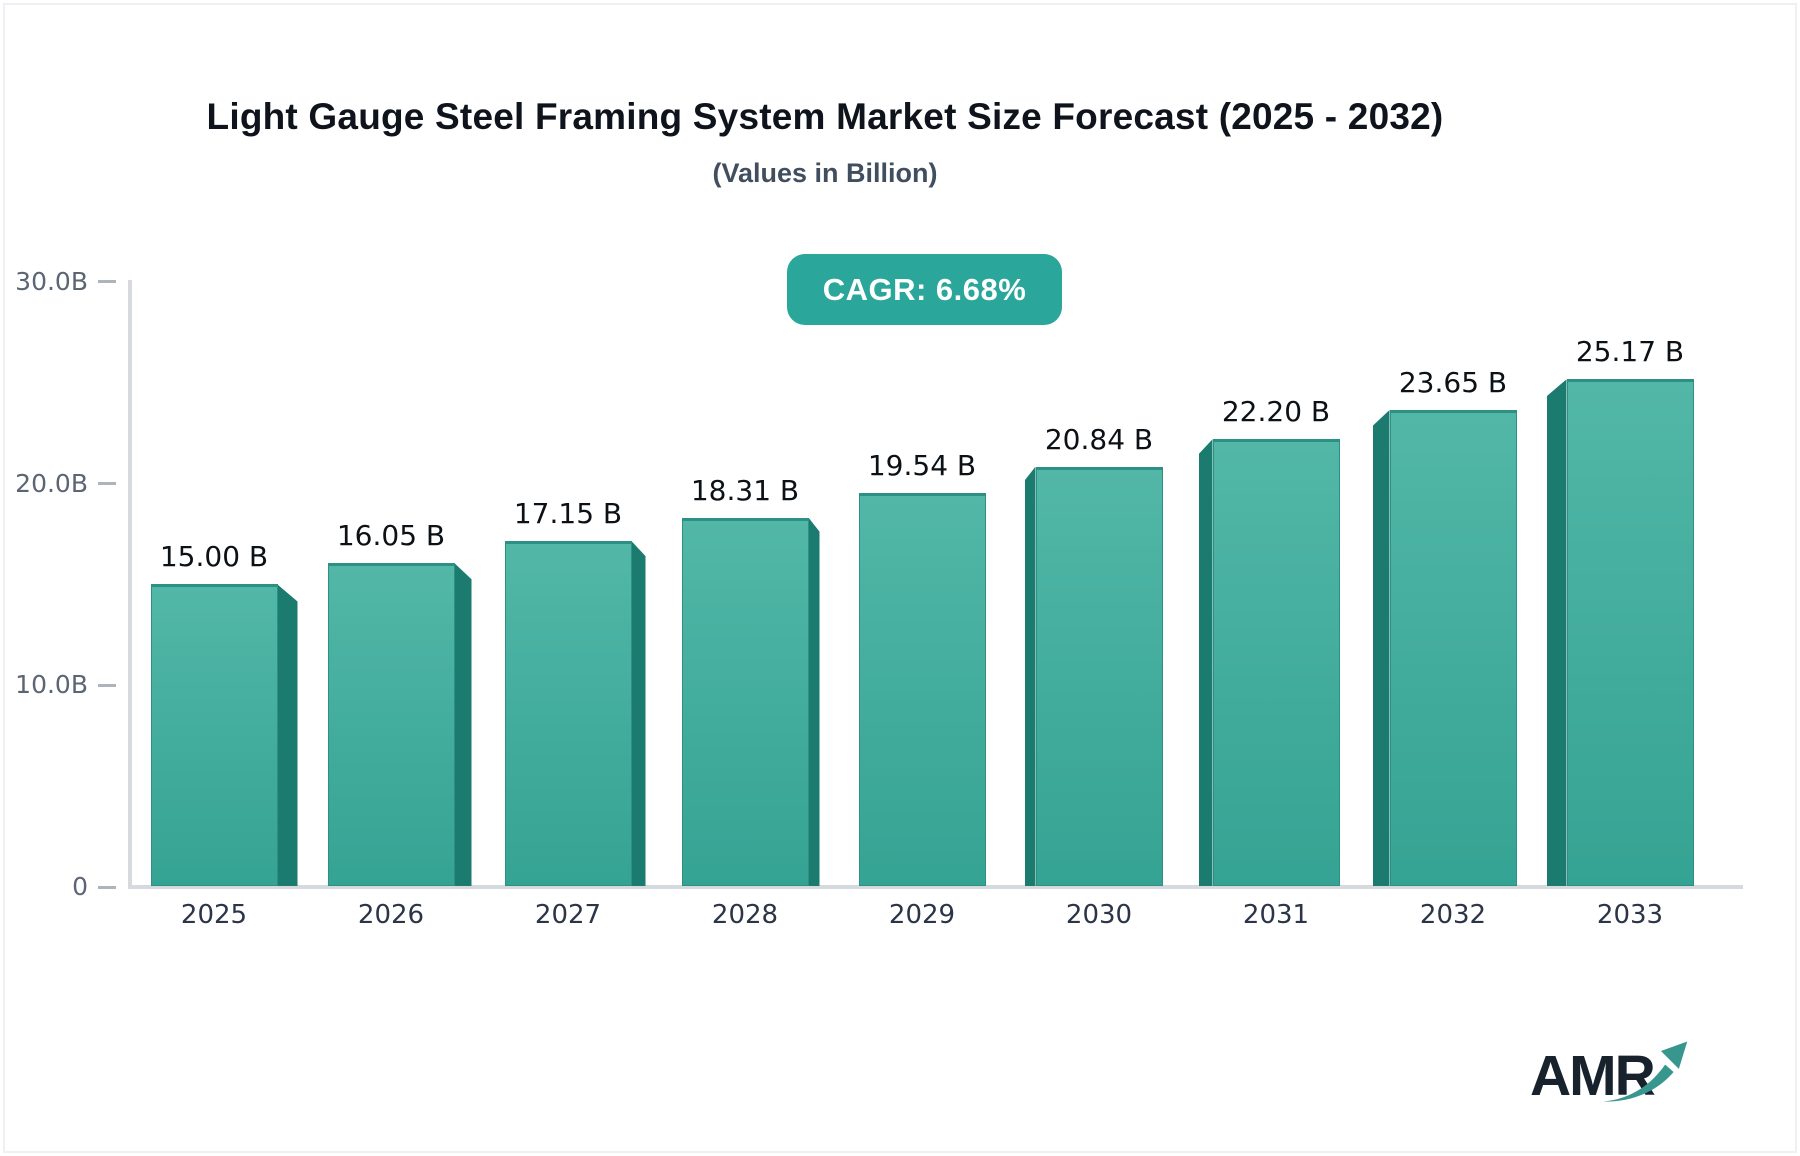 The height and width of the screenshot is (1156, 1800). Describe the element at coordinates (214, 735) in the screenshot. I see `bar-2025` at that location.